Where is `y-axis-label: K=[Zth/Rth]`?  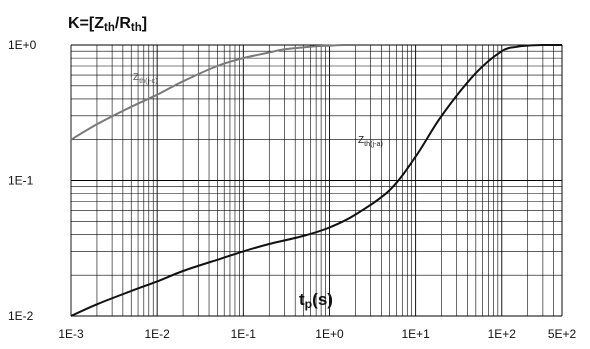
y-axis-label: K=[Zth/Rth] is located at coordinates (107, 24).